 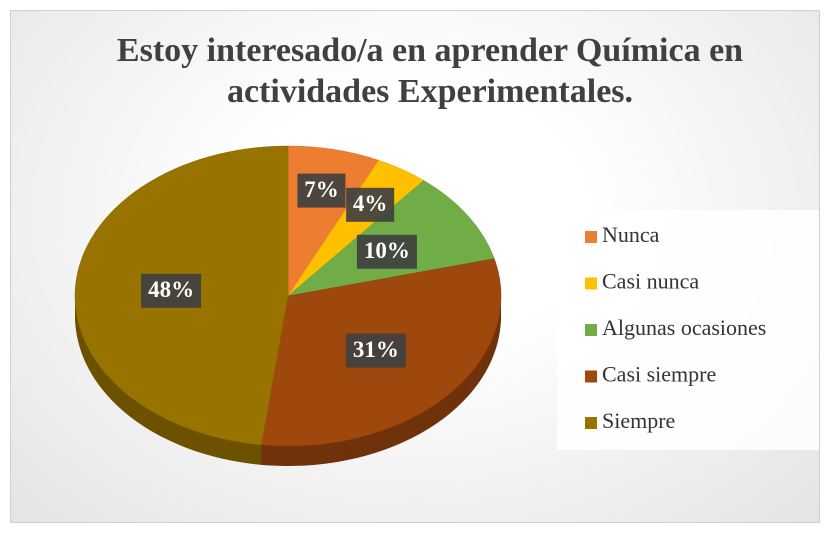 I want to click on data-label: 10%, so click(x=387, y=250).